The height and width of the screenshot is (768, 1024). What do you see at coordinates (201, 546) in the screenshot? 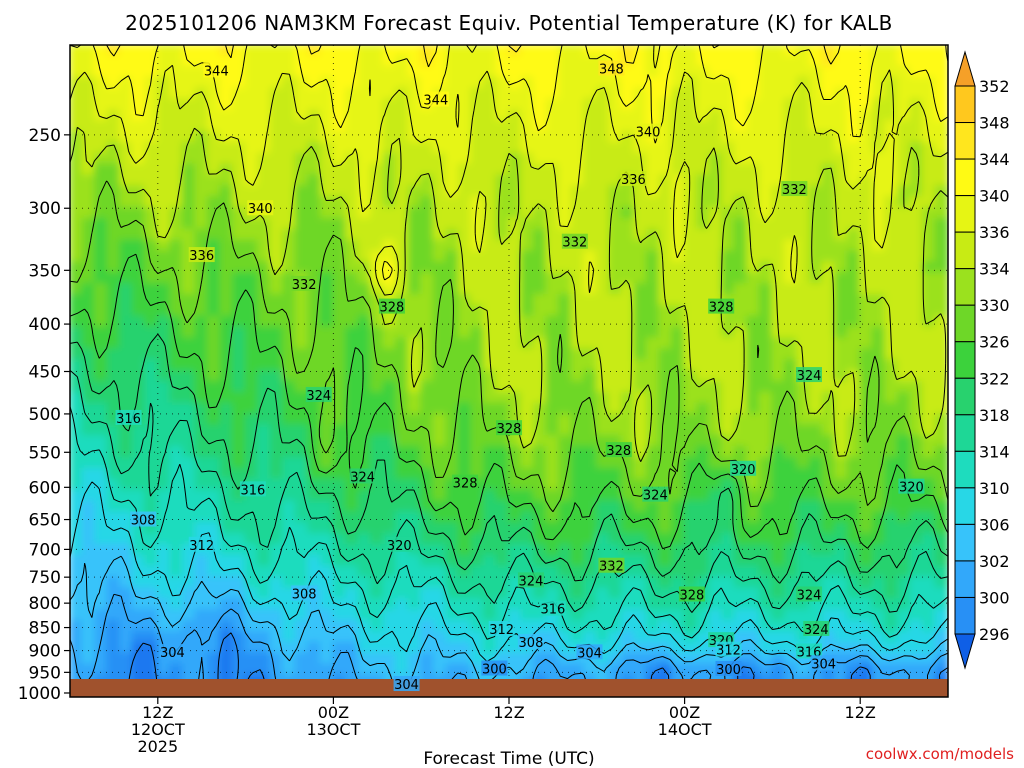
I see `contour-label: 312` at bounding box center [201, 546].